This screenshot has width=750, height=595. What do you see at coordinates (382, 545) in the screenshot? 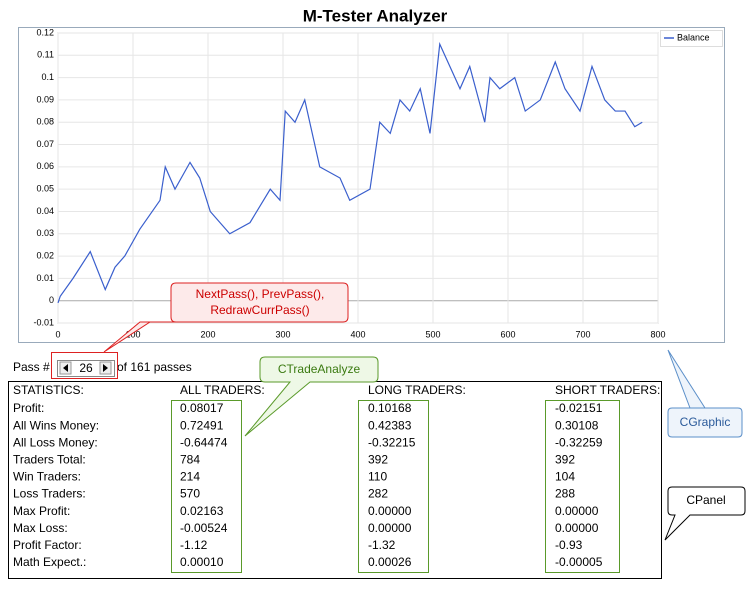
I see `table-cell: -1.32` at bounding box center [382, 545].